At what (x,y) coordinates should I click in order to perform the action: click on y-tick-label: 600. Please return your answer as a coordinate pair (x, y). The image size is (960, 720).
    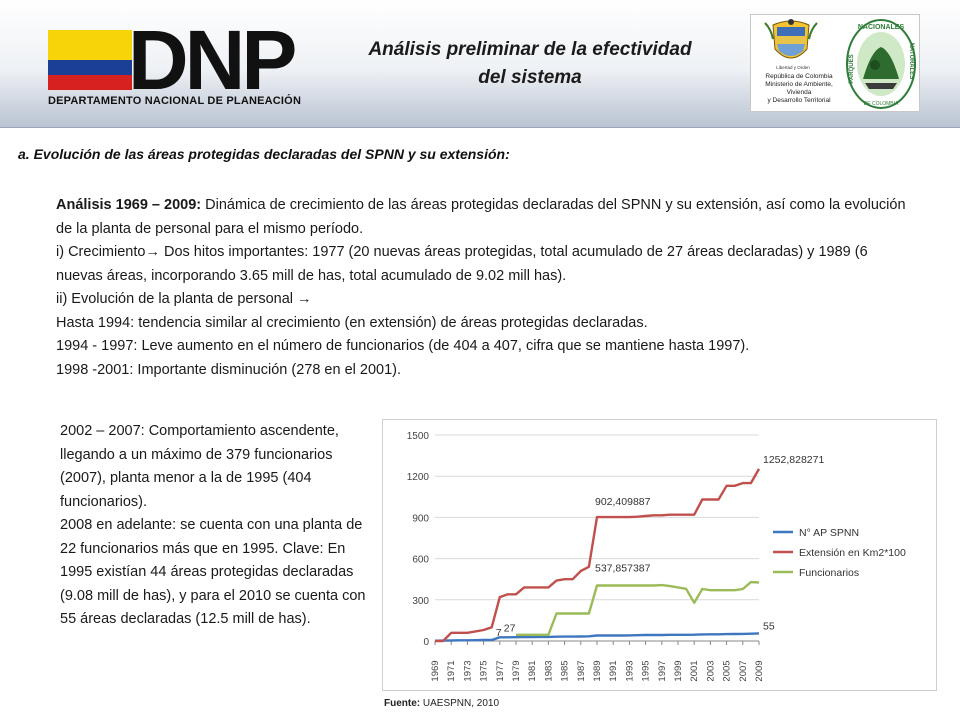
    Looking at the image, I should click on (420, 560).